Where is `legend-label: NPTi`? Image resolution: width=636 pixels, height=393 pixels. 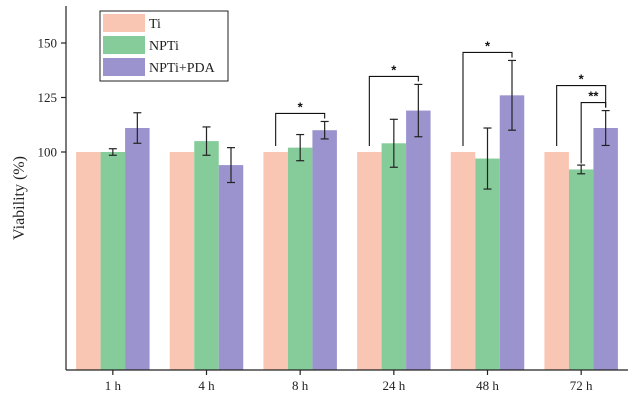 legend-label: NPTi is located at coordinates (164, 46).